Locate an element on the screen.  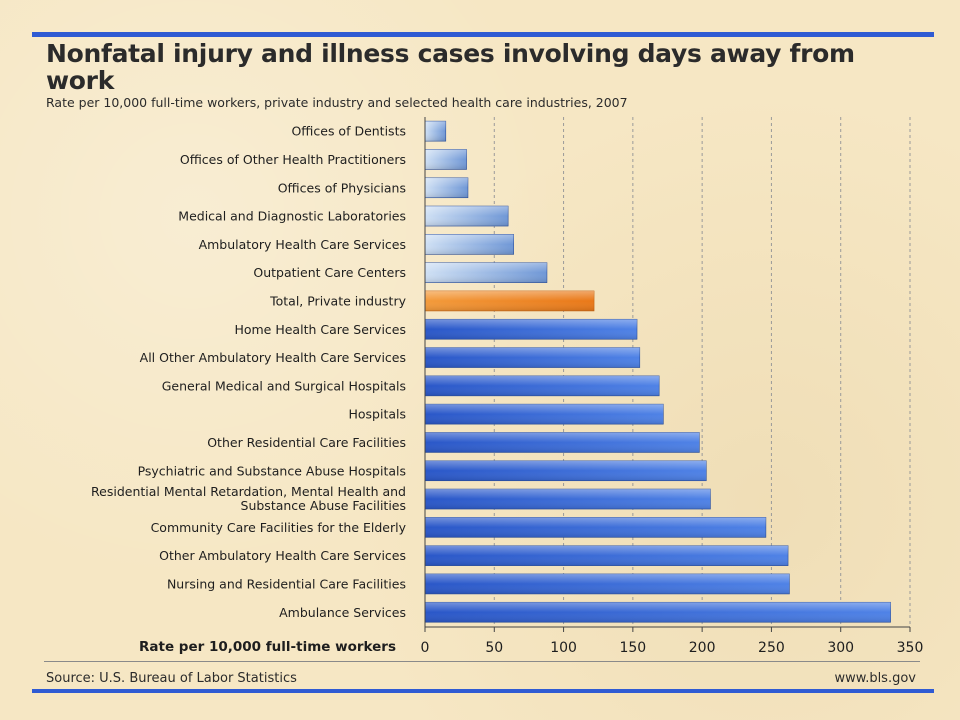
x-tick-label: 200 is located at coordinates (702, 648).